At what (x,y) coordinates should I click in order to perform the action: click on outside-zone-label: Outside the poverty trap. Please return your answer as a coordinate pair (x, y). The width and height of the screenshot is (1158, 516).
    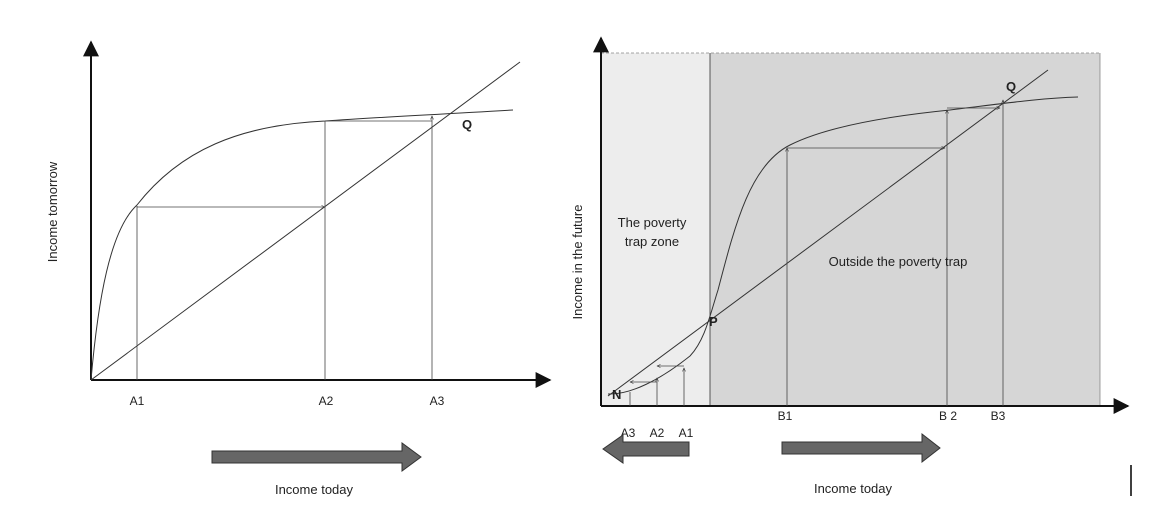
    Looking at the image, I should click on (898, 261).